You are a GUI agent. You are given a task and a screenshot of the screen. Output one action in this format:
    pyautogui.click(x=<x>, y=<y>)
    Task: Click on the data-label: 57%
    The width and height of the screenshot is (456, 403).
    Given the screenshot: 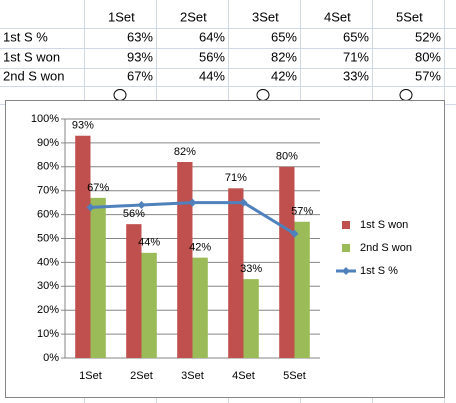 What is the action you would take?
    pyautogui.click(x=302, y=212)
    